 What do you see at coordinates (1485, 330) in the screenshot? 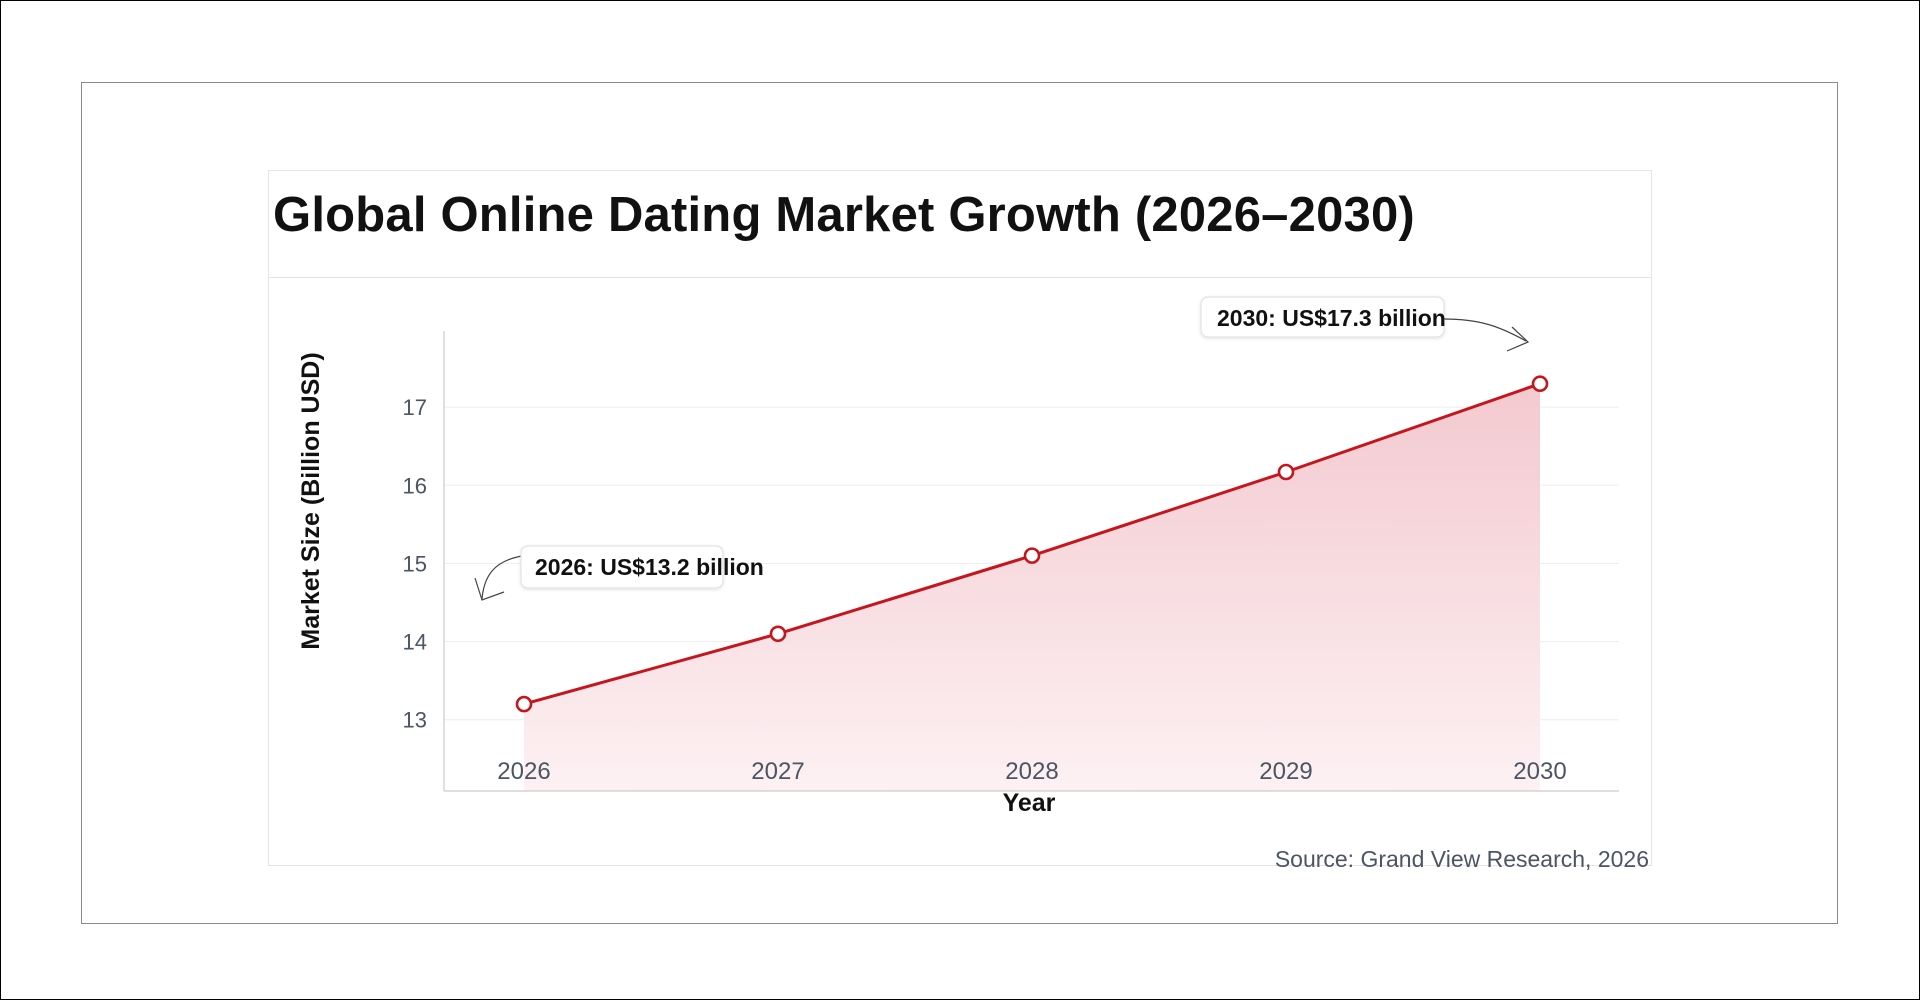
I see `annotation-2030-arrow` at bounding box center [1485, 330].